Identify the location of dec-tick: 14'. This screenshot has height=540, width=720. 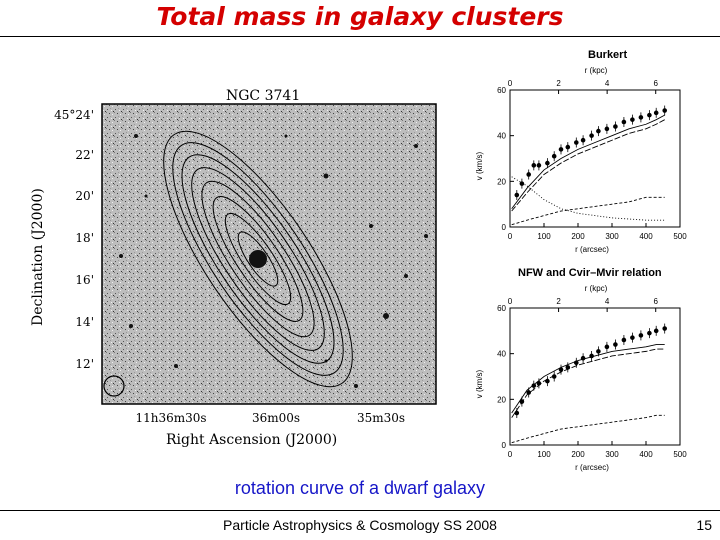
(84, 322).